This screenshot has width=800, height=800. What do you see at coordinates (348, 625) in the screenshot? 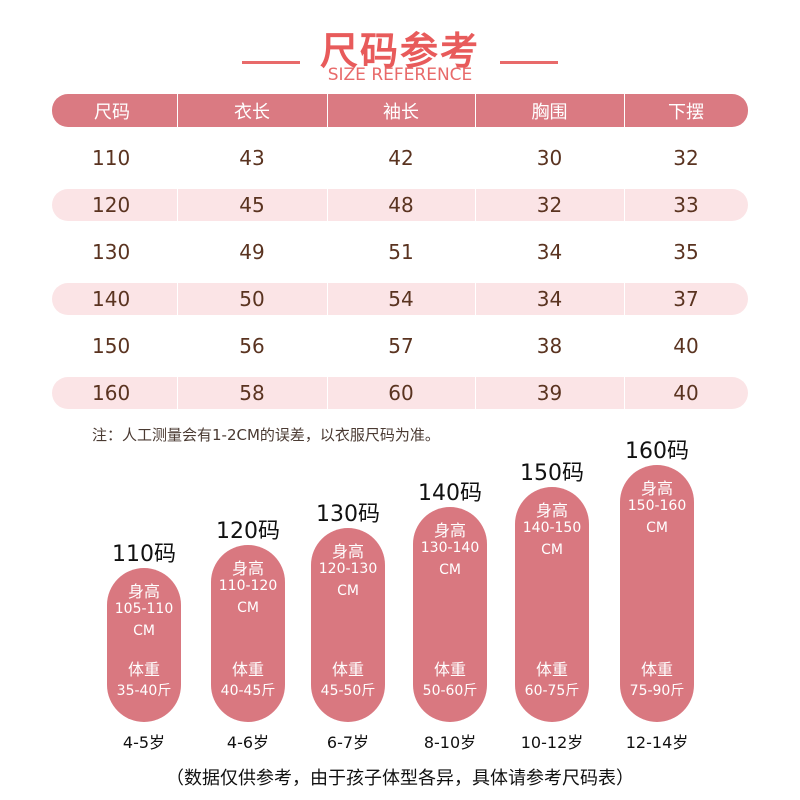
I see `size-pill: 身高 120-130 CM 体重 45-50斤` at bounding box center [348, 625].